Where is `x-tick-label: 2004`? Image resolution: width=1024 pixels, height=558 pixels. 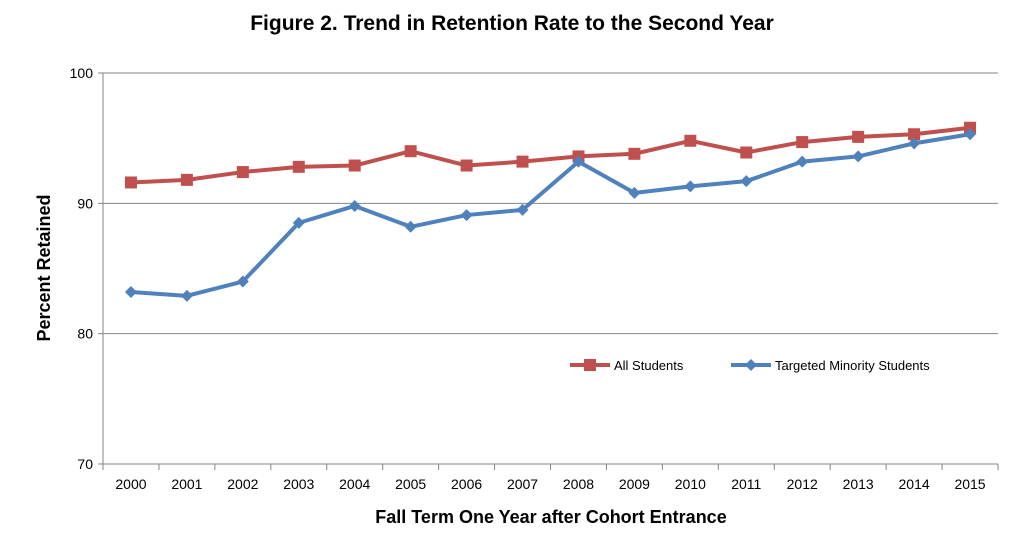 x-tick-label: 2004 is located at coordinates (354, 484).